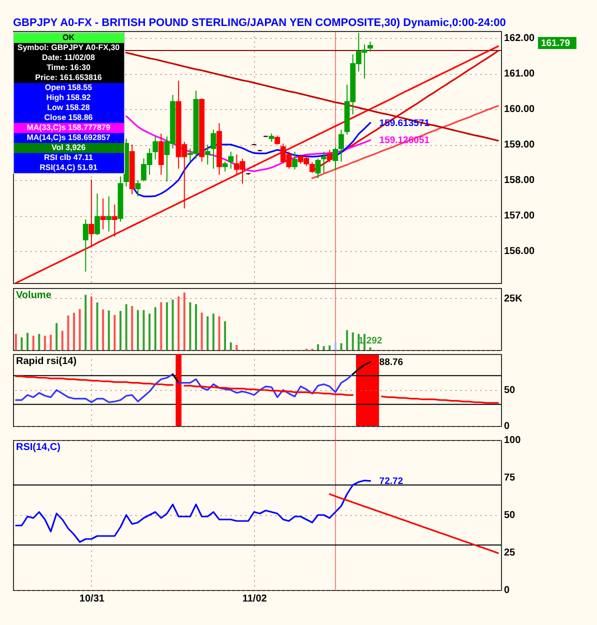  Describe the element at coordinates (69, 57) in the screenshot. I see `annotation: Date: 11/02/08` at that location.